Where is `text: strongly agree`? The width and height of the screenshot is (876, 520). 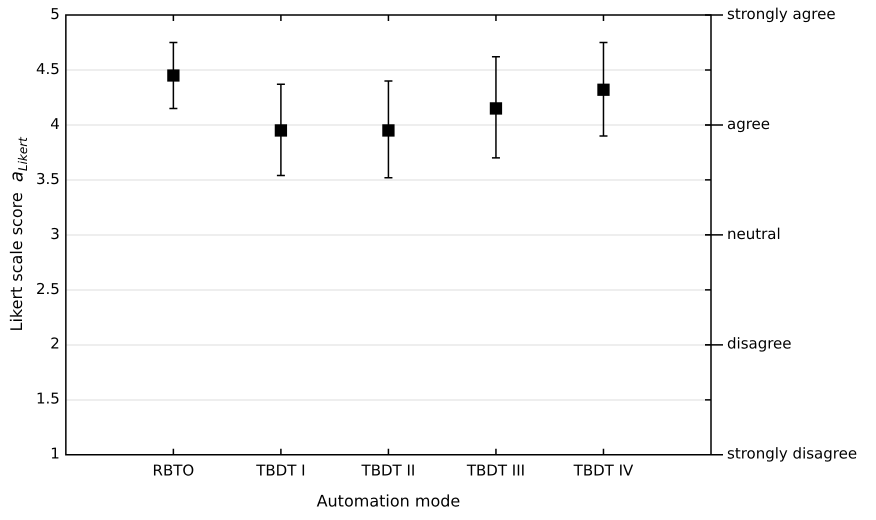 text: strongly agree is located at coordinates (781, 13).